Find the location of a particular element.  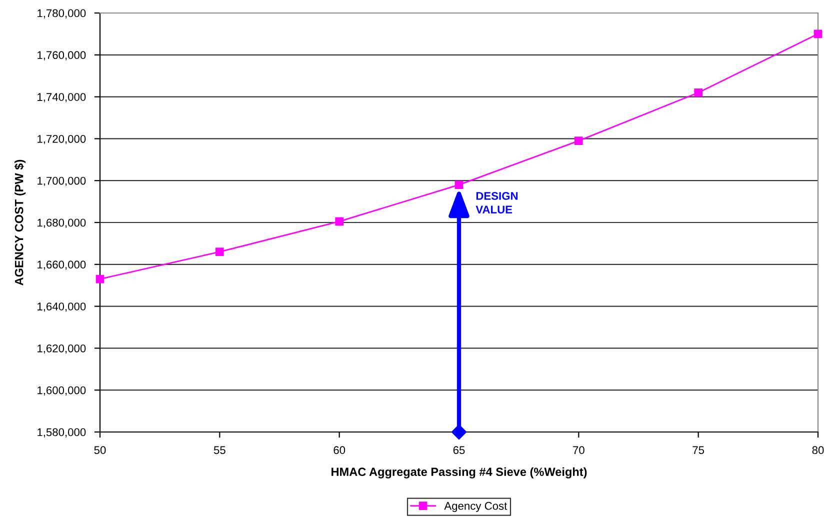

y-tick-label: 1,660,000 is located at coordinates (62, 265).